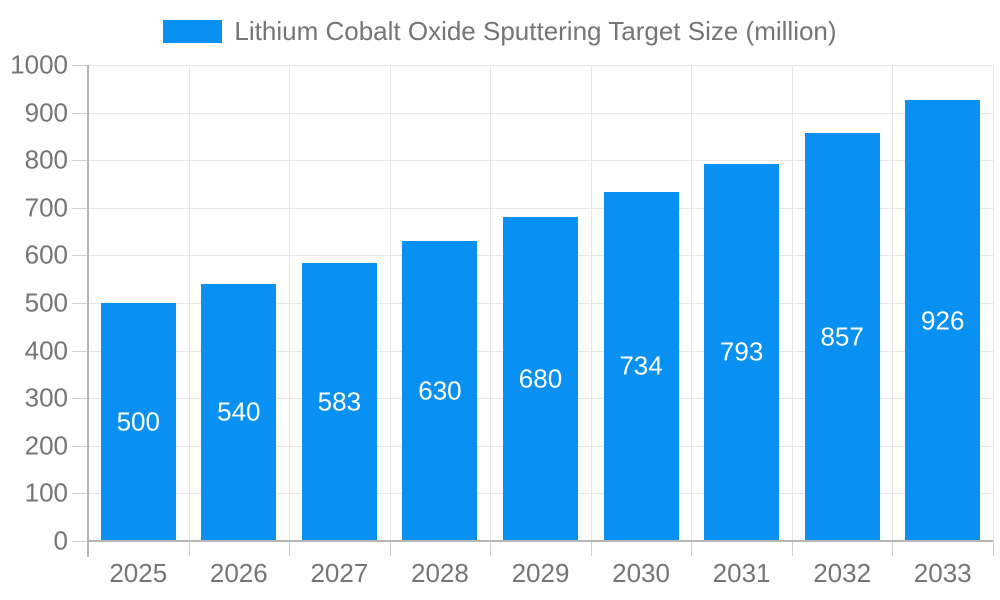  Describe the element at coordinates (440, 573) in the screenshot. I see `x-axis-tick-label: 2028` at that location.